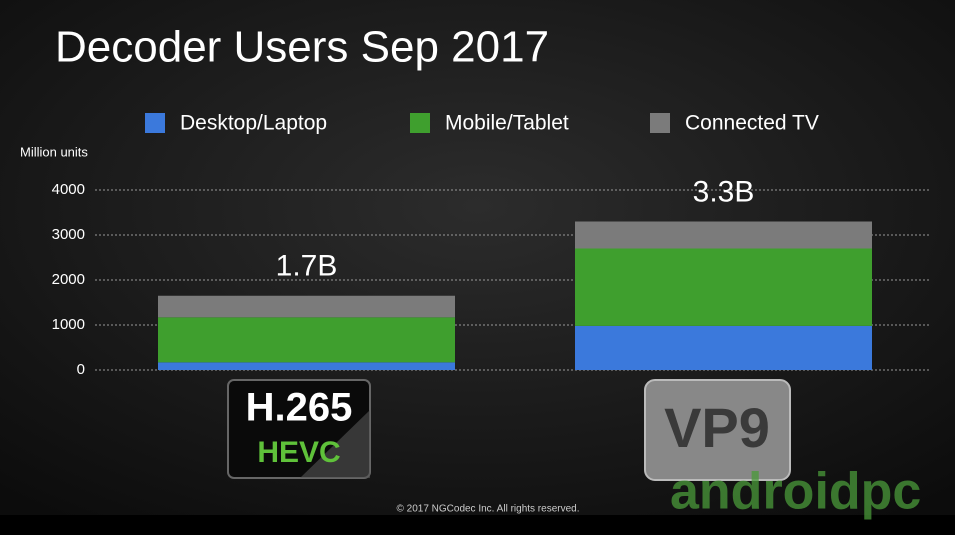 This screenshot has height=535, width=955. Describe the element at coordinates (68, 279) in the screenshot. I see `y-tick-label: 2000` at that location.